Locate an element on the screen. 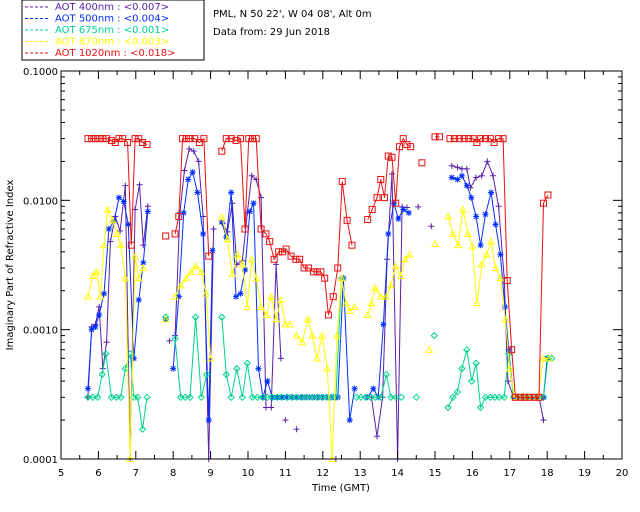 The width and height of the screenshot is (640, 512). legend-box is located at coordinates (113, 30).